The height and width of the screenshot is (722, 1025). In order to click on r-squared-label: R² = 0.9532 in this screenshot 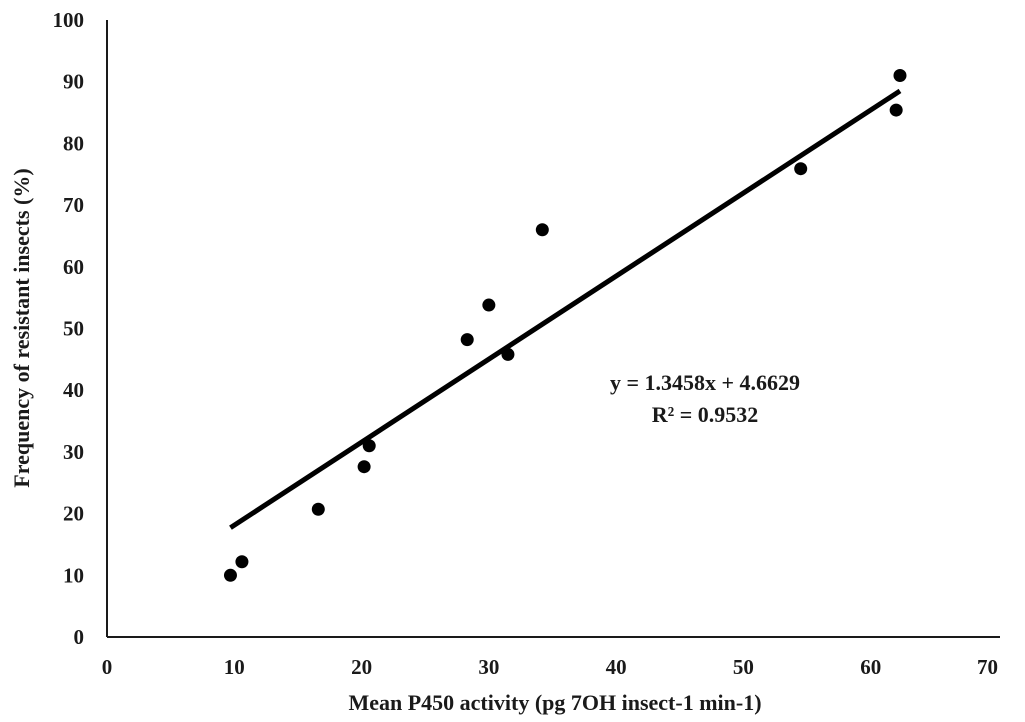, I will do `click(705, 414)`.